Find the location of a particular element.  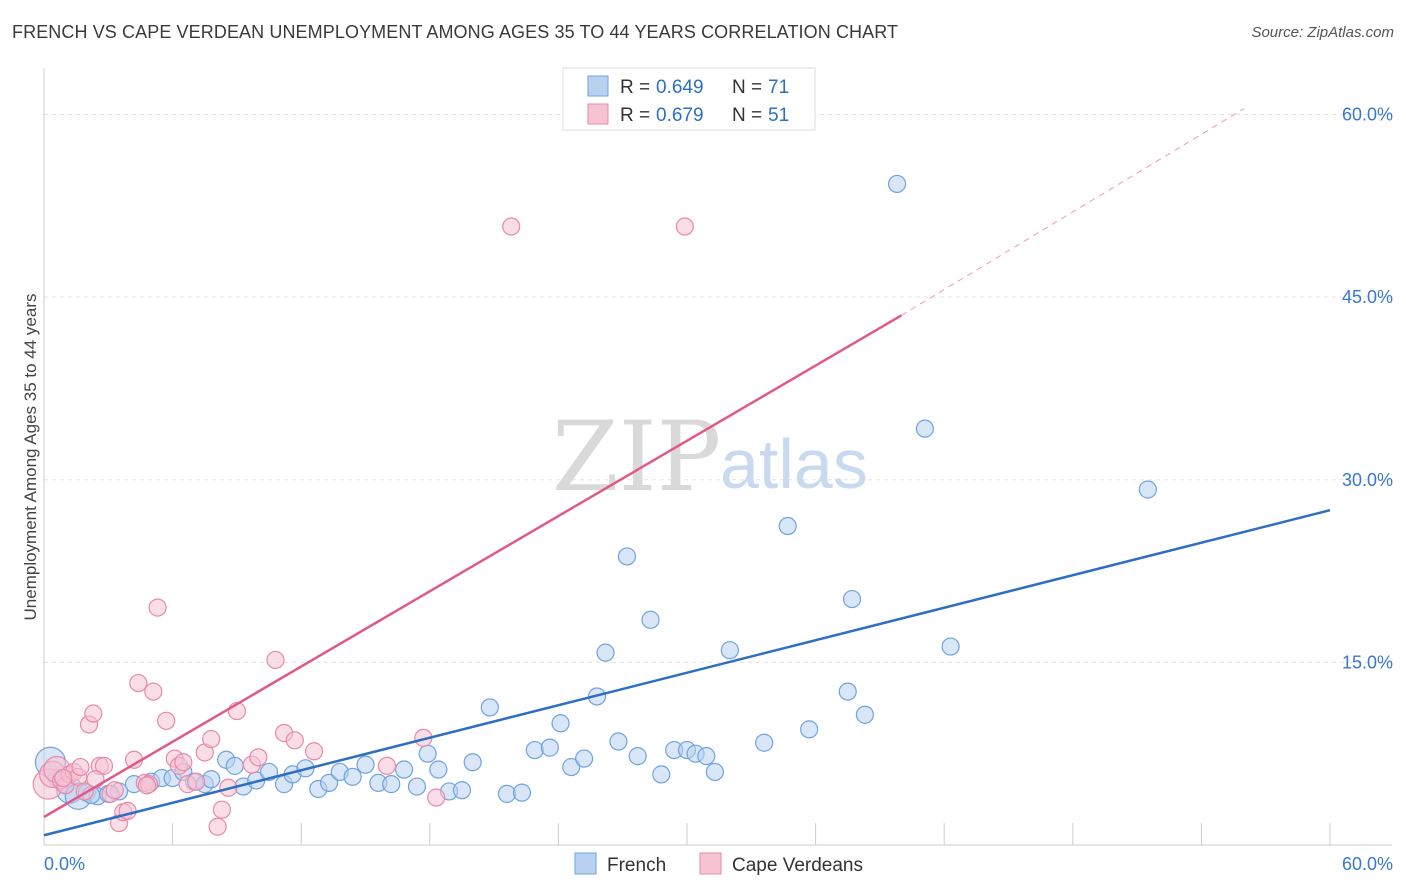

source-label: Source: ZipAtlas.com is located at coordinates (1322, 32).